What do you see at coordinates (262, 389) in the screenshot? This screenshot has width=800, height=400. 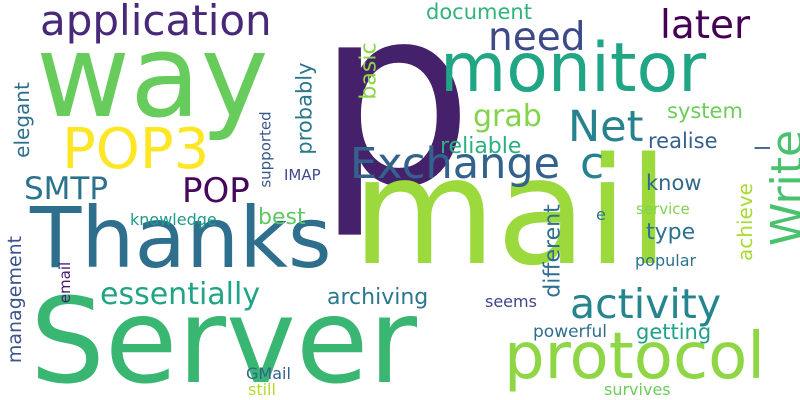 I see `word-still: still` at bounding box center [262, 389].